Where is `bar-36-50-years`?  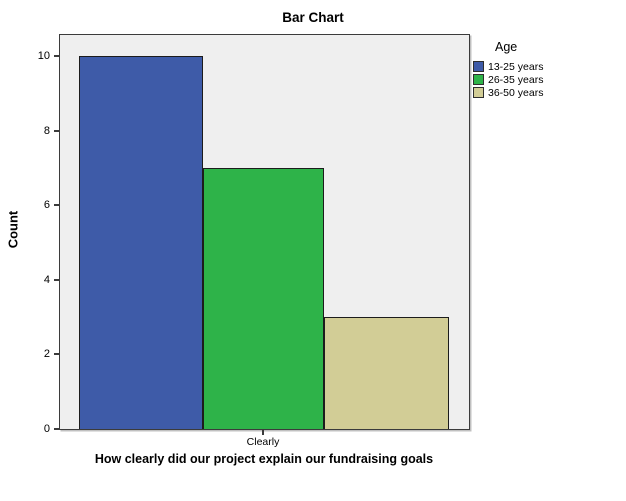
bar-36-50-years is located at coordinates (386, 373).